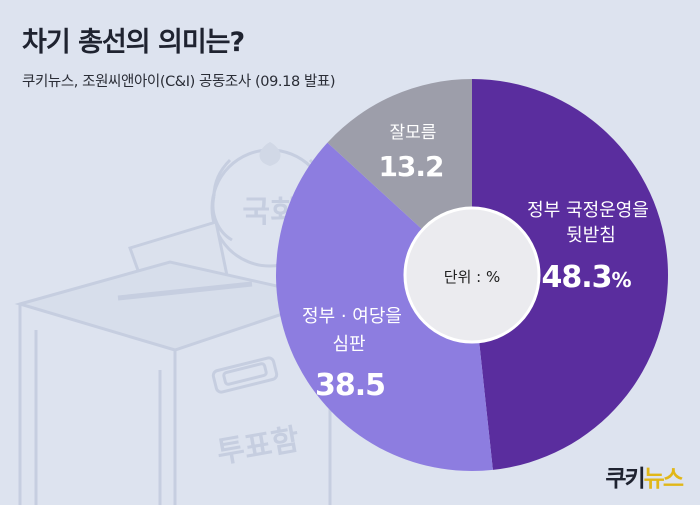  What do you see at coordinates (133, 42) in the screenshot?
I see `chart-title: 차기 총선의 의미는?` at bounding box center [133, 42].